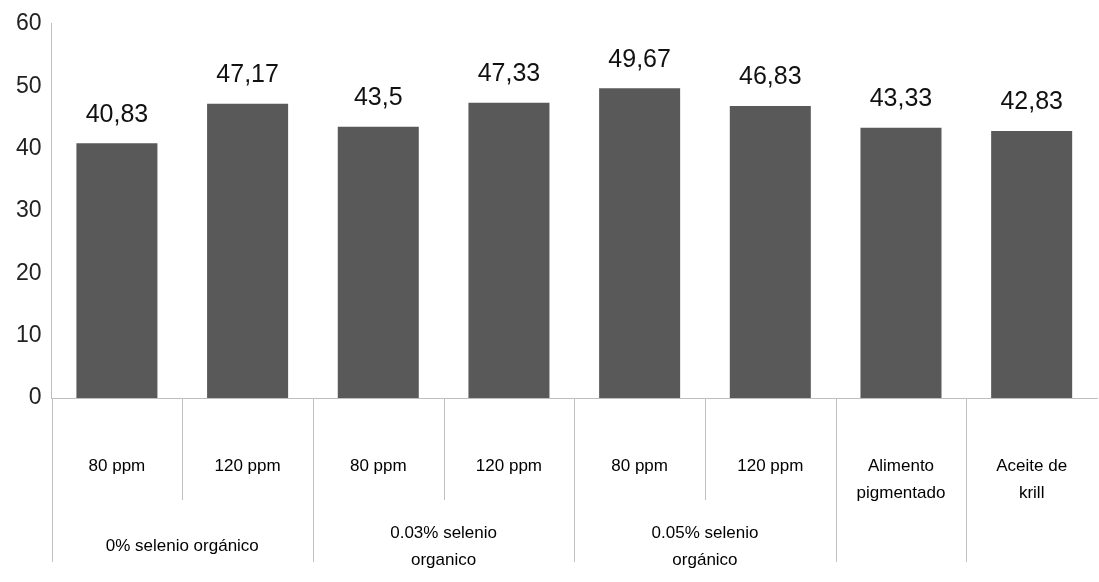 This screenshot has height=582, width=1099. Describe the element at coordinates (28, 22) in the screenshot. I see `y-tick-label: 60` at that location.